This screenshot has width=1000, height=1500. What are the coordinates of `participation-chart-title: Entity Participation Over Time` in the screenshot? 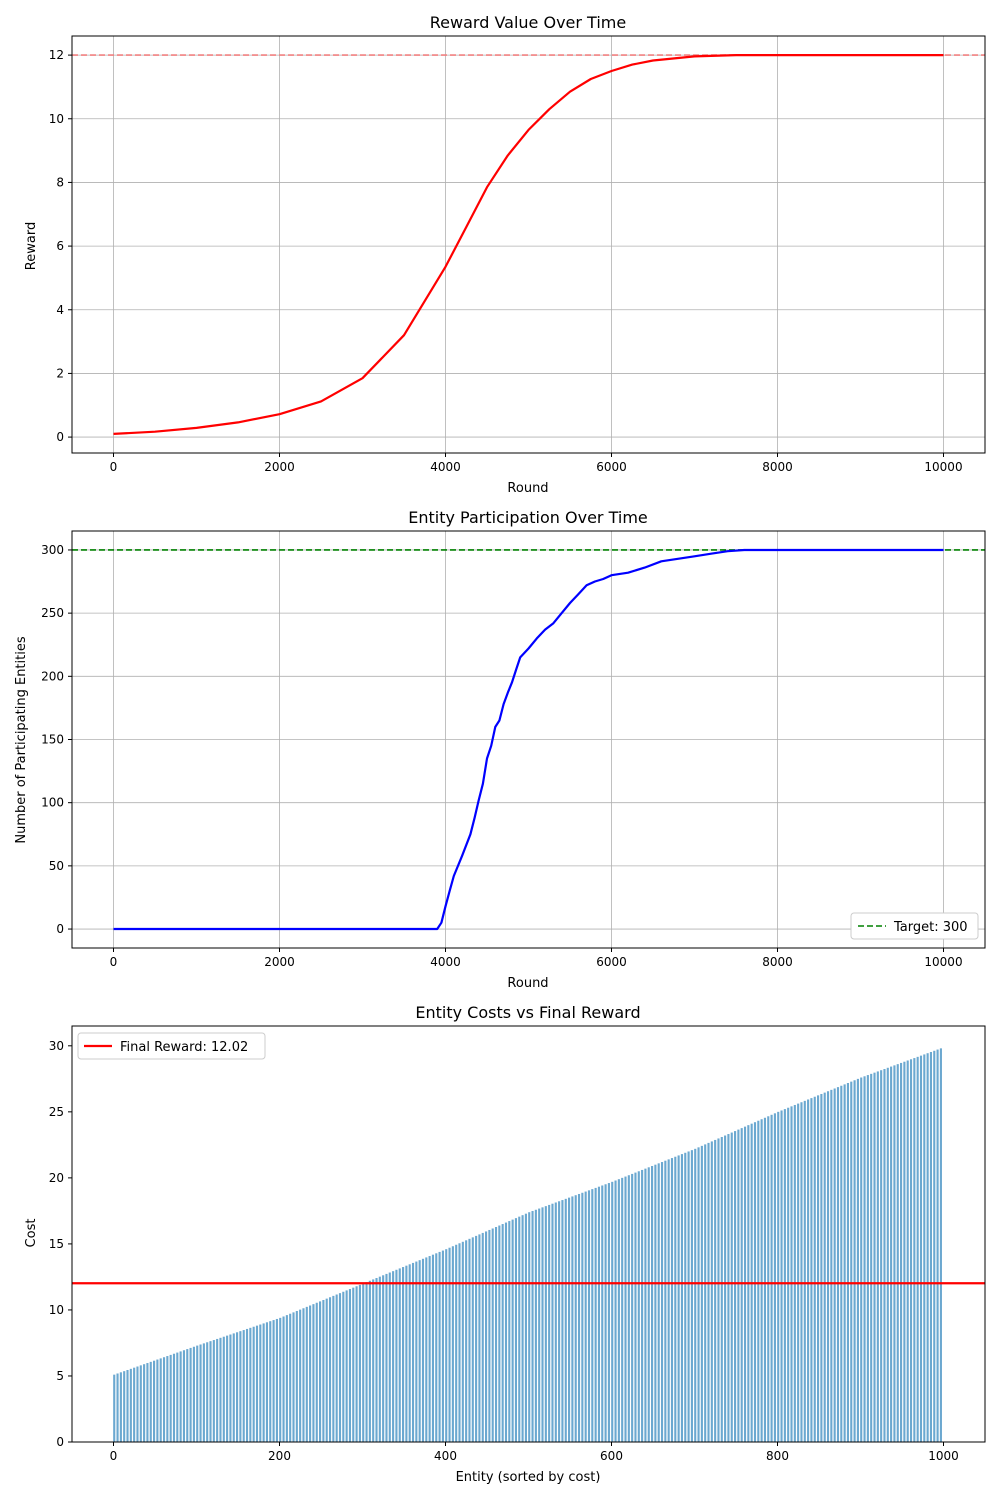 It's located at (528, 517).